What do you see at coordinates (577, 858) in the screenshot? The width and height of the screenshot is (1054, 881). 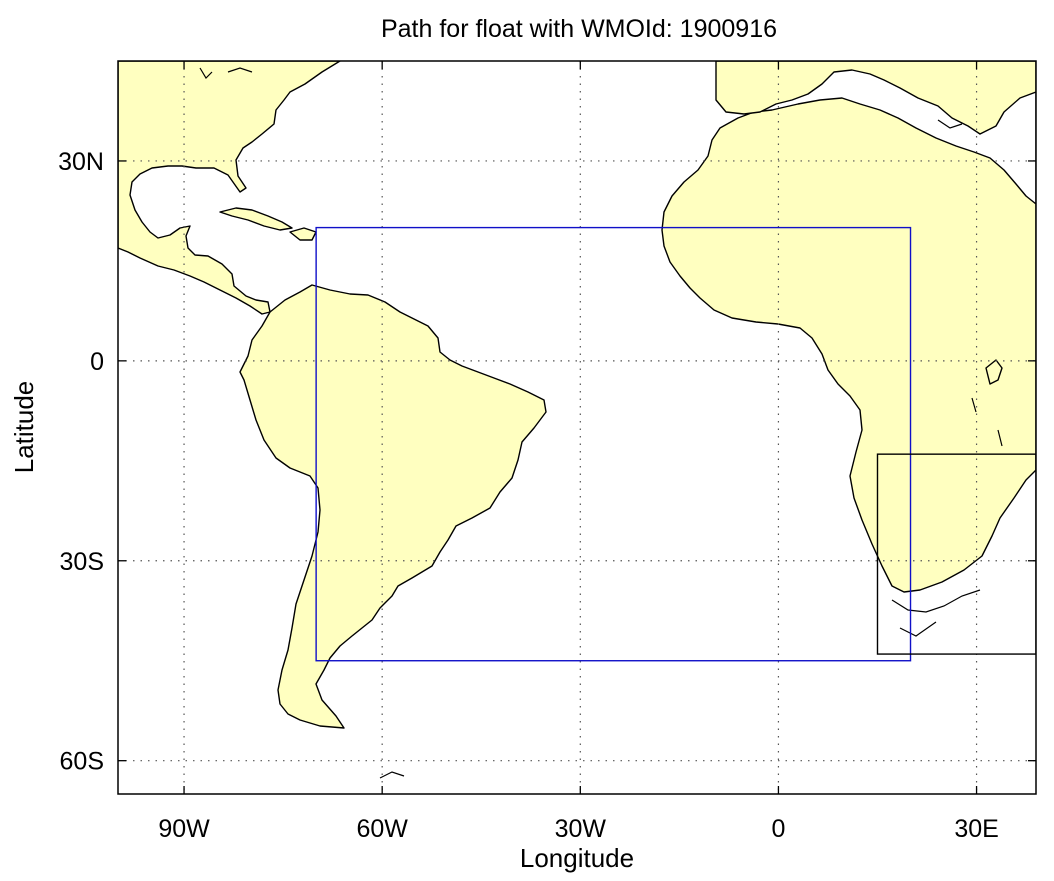 I see `x-axis-title: Longitude` at bounding box center [577, 858].